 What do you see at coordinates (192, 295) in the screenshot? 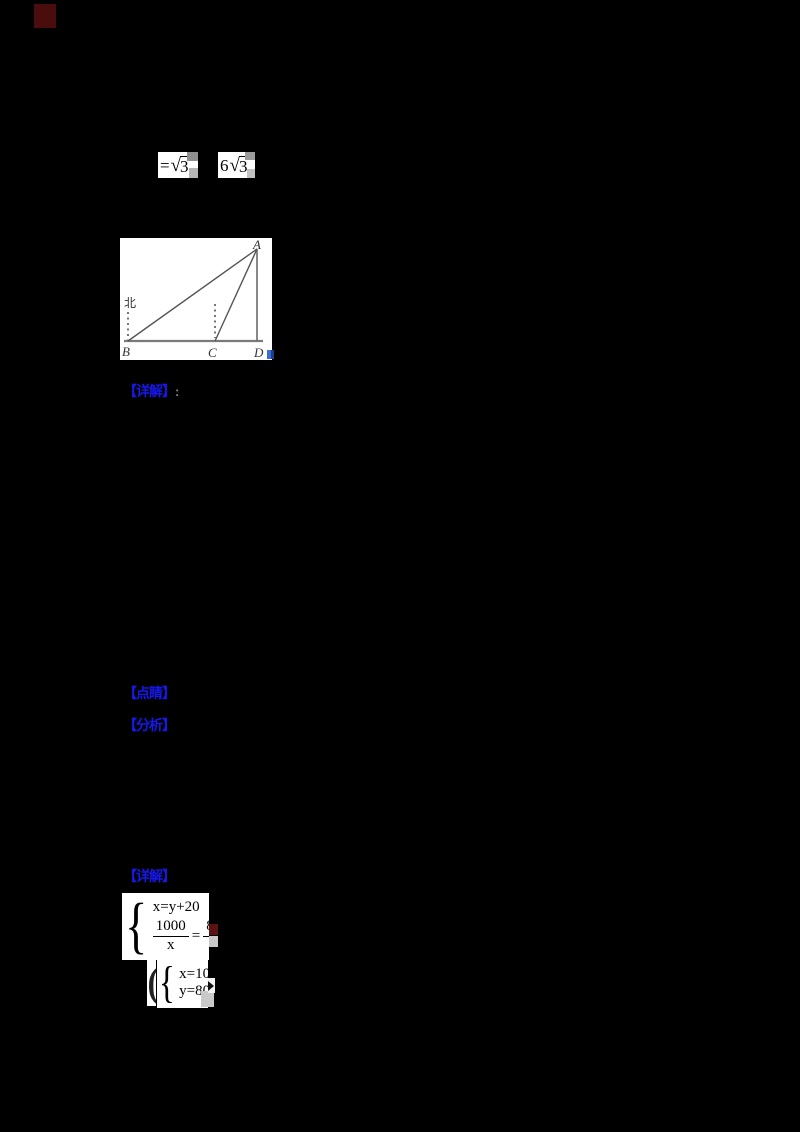
I see `line-BA` at bounding box center [192, 295].